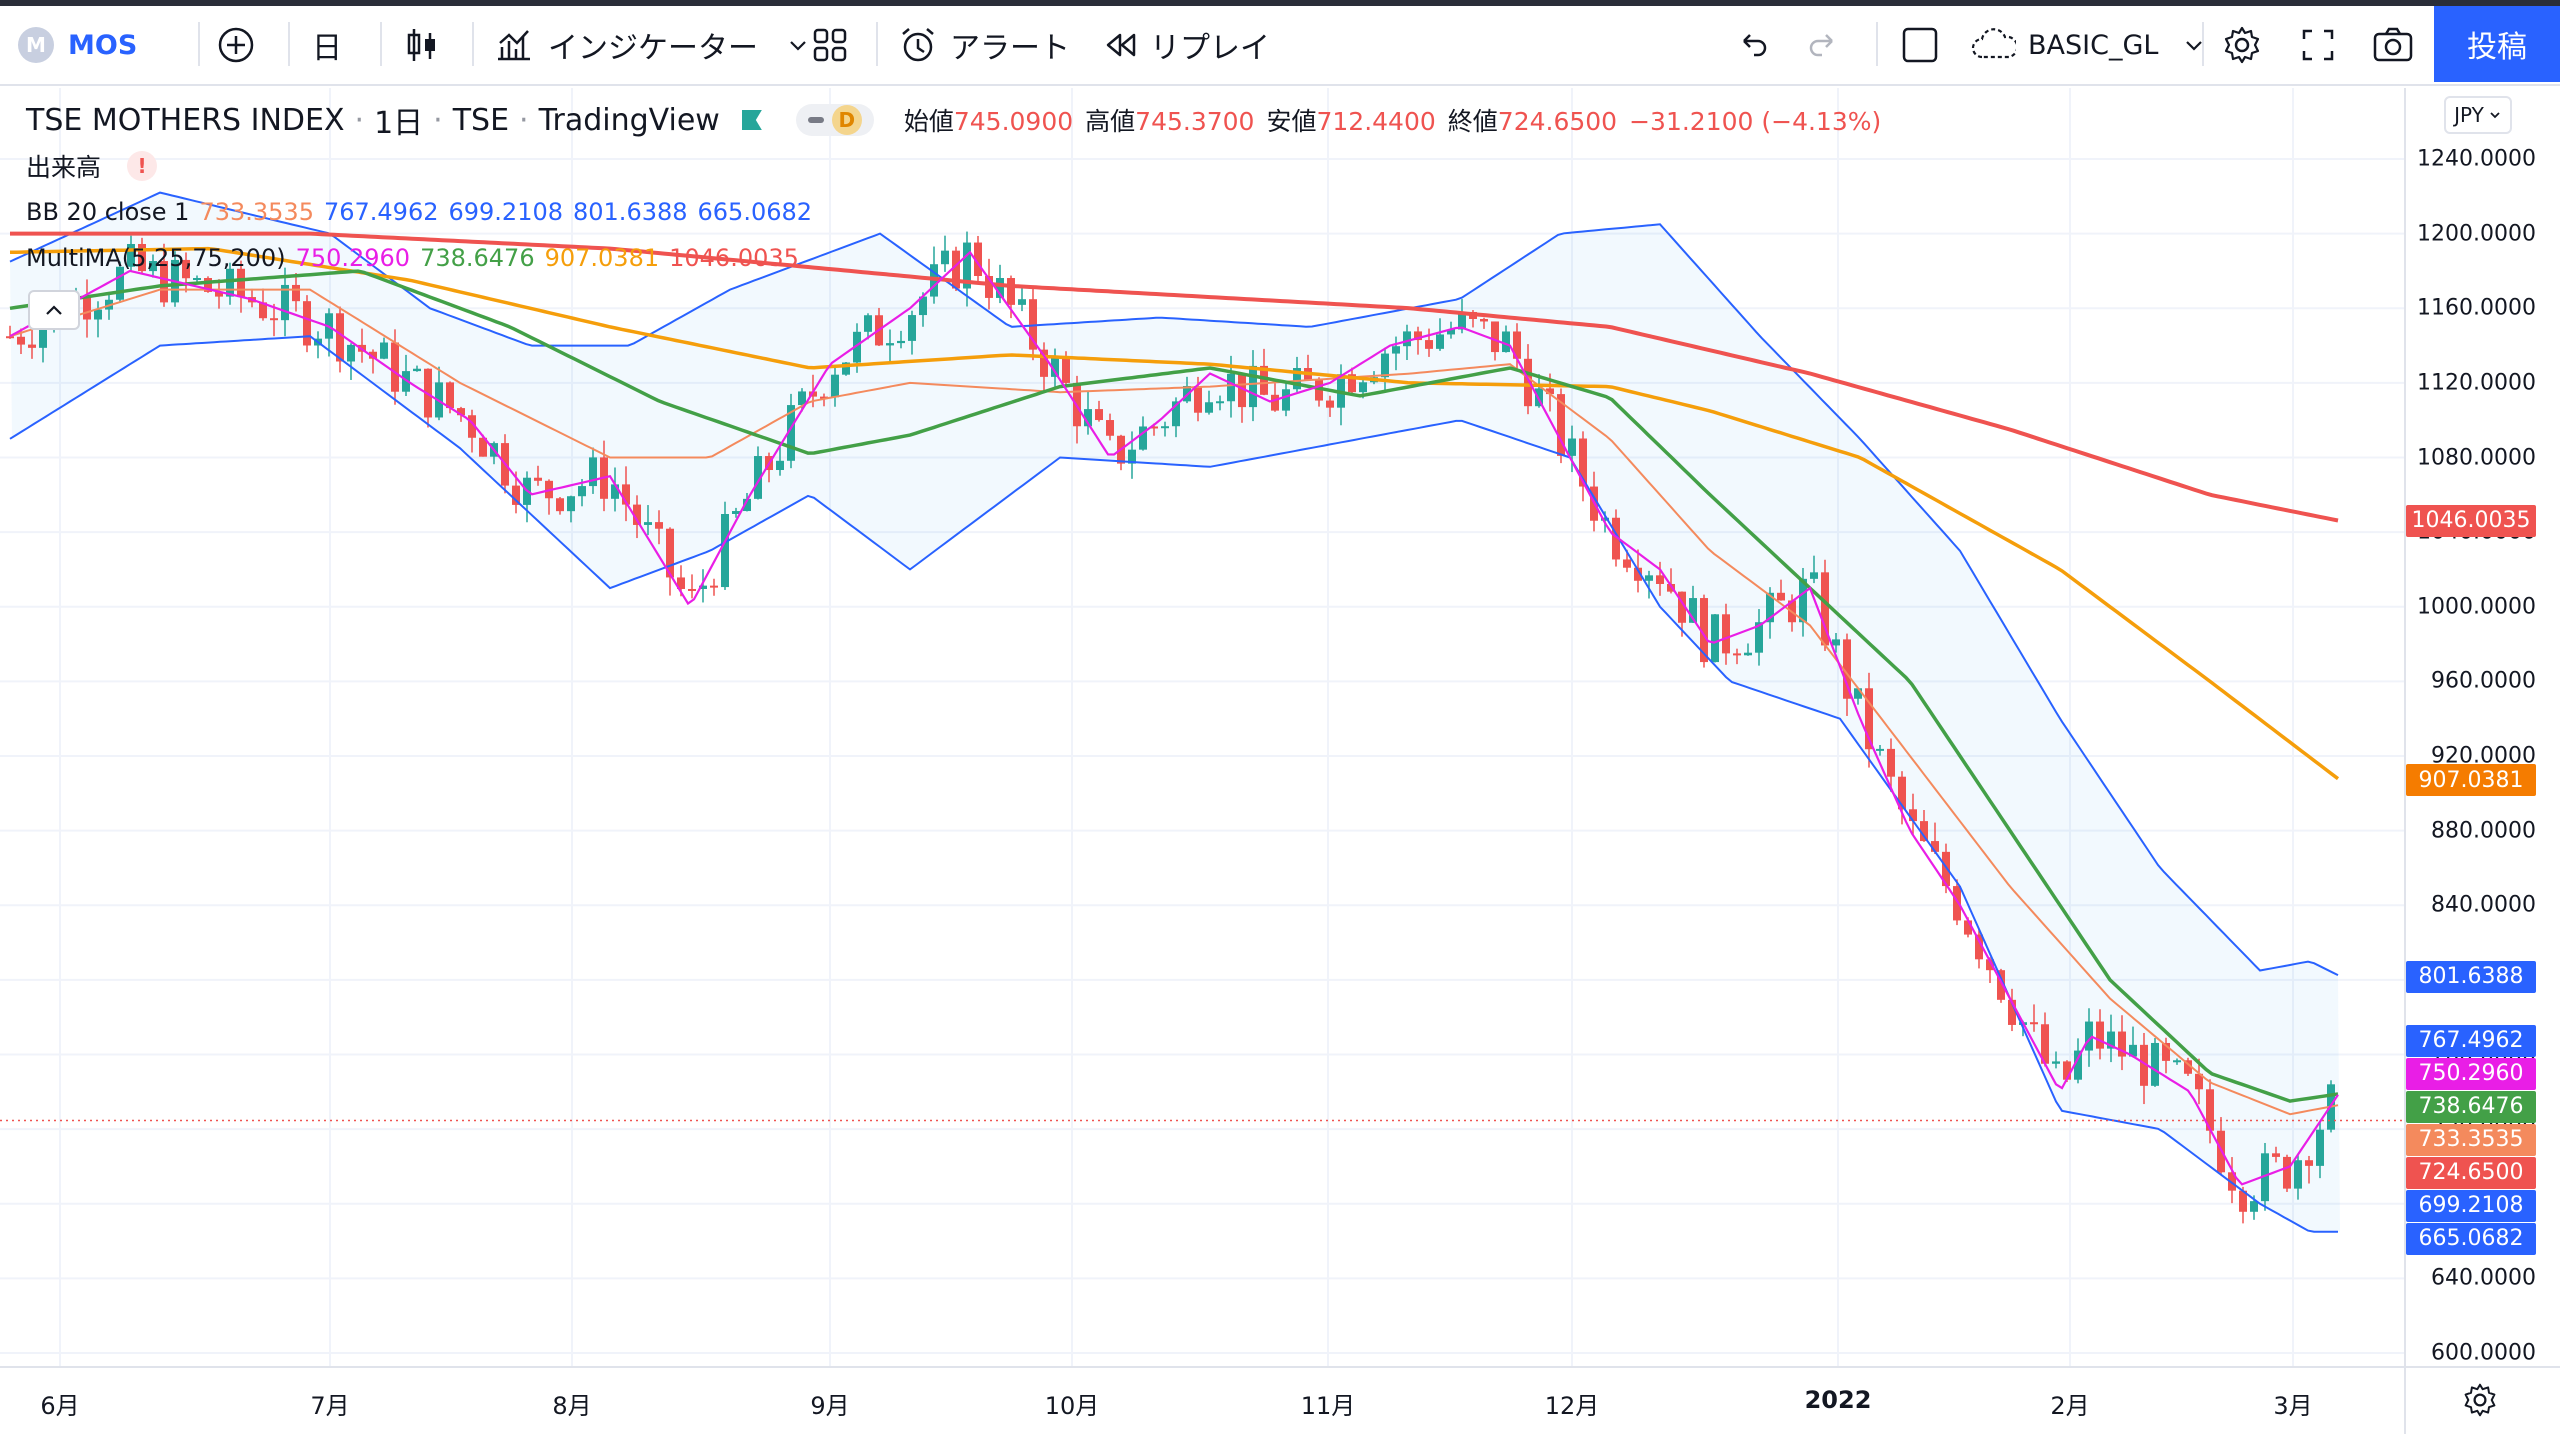 Image resolution: width=2560 pixels, height=1434 pixels. I want to click on price-tick-label: 1160.0000, so click(2476, 308).